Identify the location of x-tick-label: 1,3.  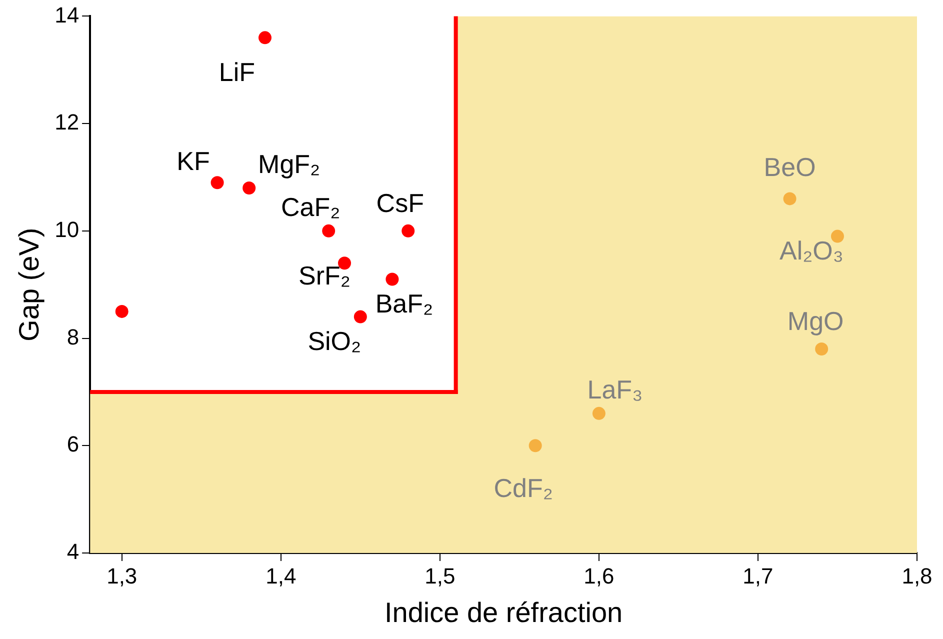
(122, 575).